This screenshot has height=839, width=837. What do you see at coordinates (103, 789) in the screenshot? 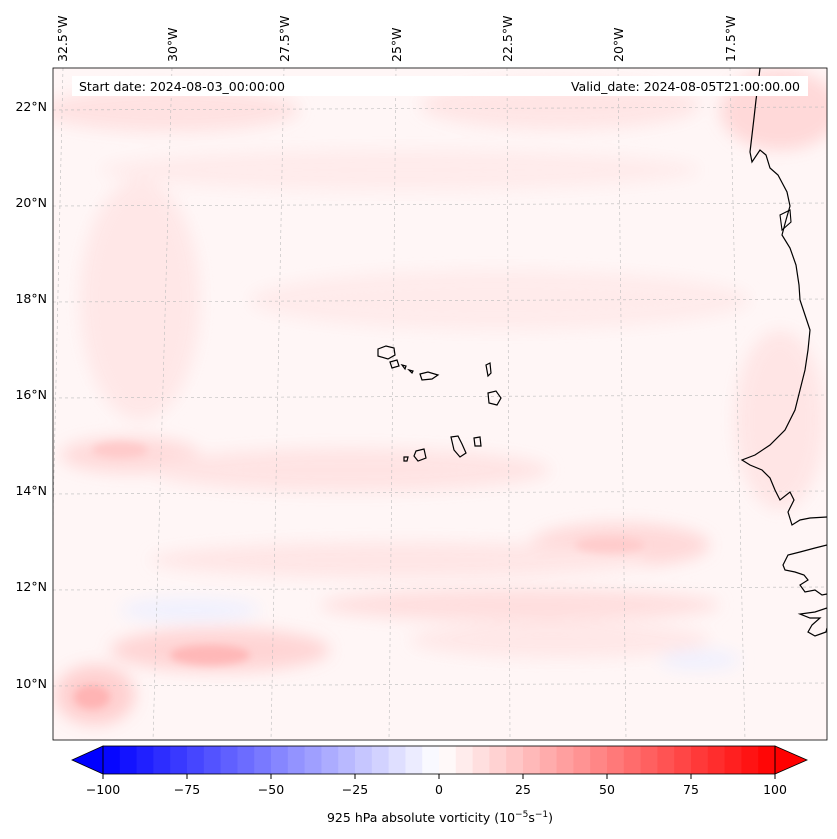
I see `colorbar-tick-label: −100` at bounding box center [103, 789].